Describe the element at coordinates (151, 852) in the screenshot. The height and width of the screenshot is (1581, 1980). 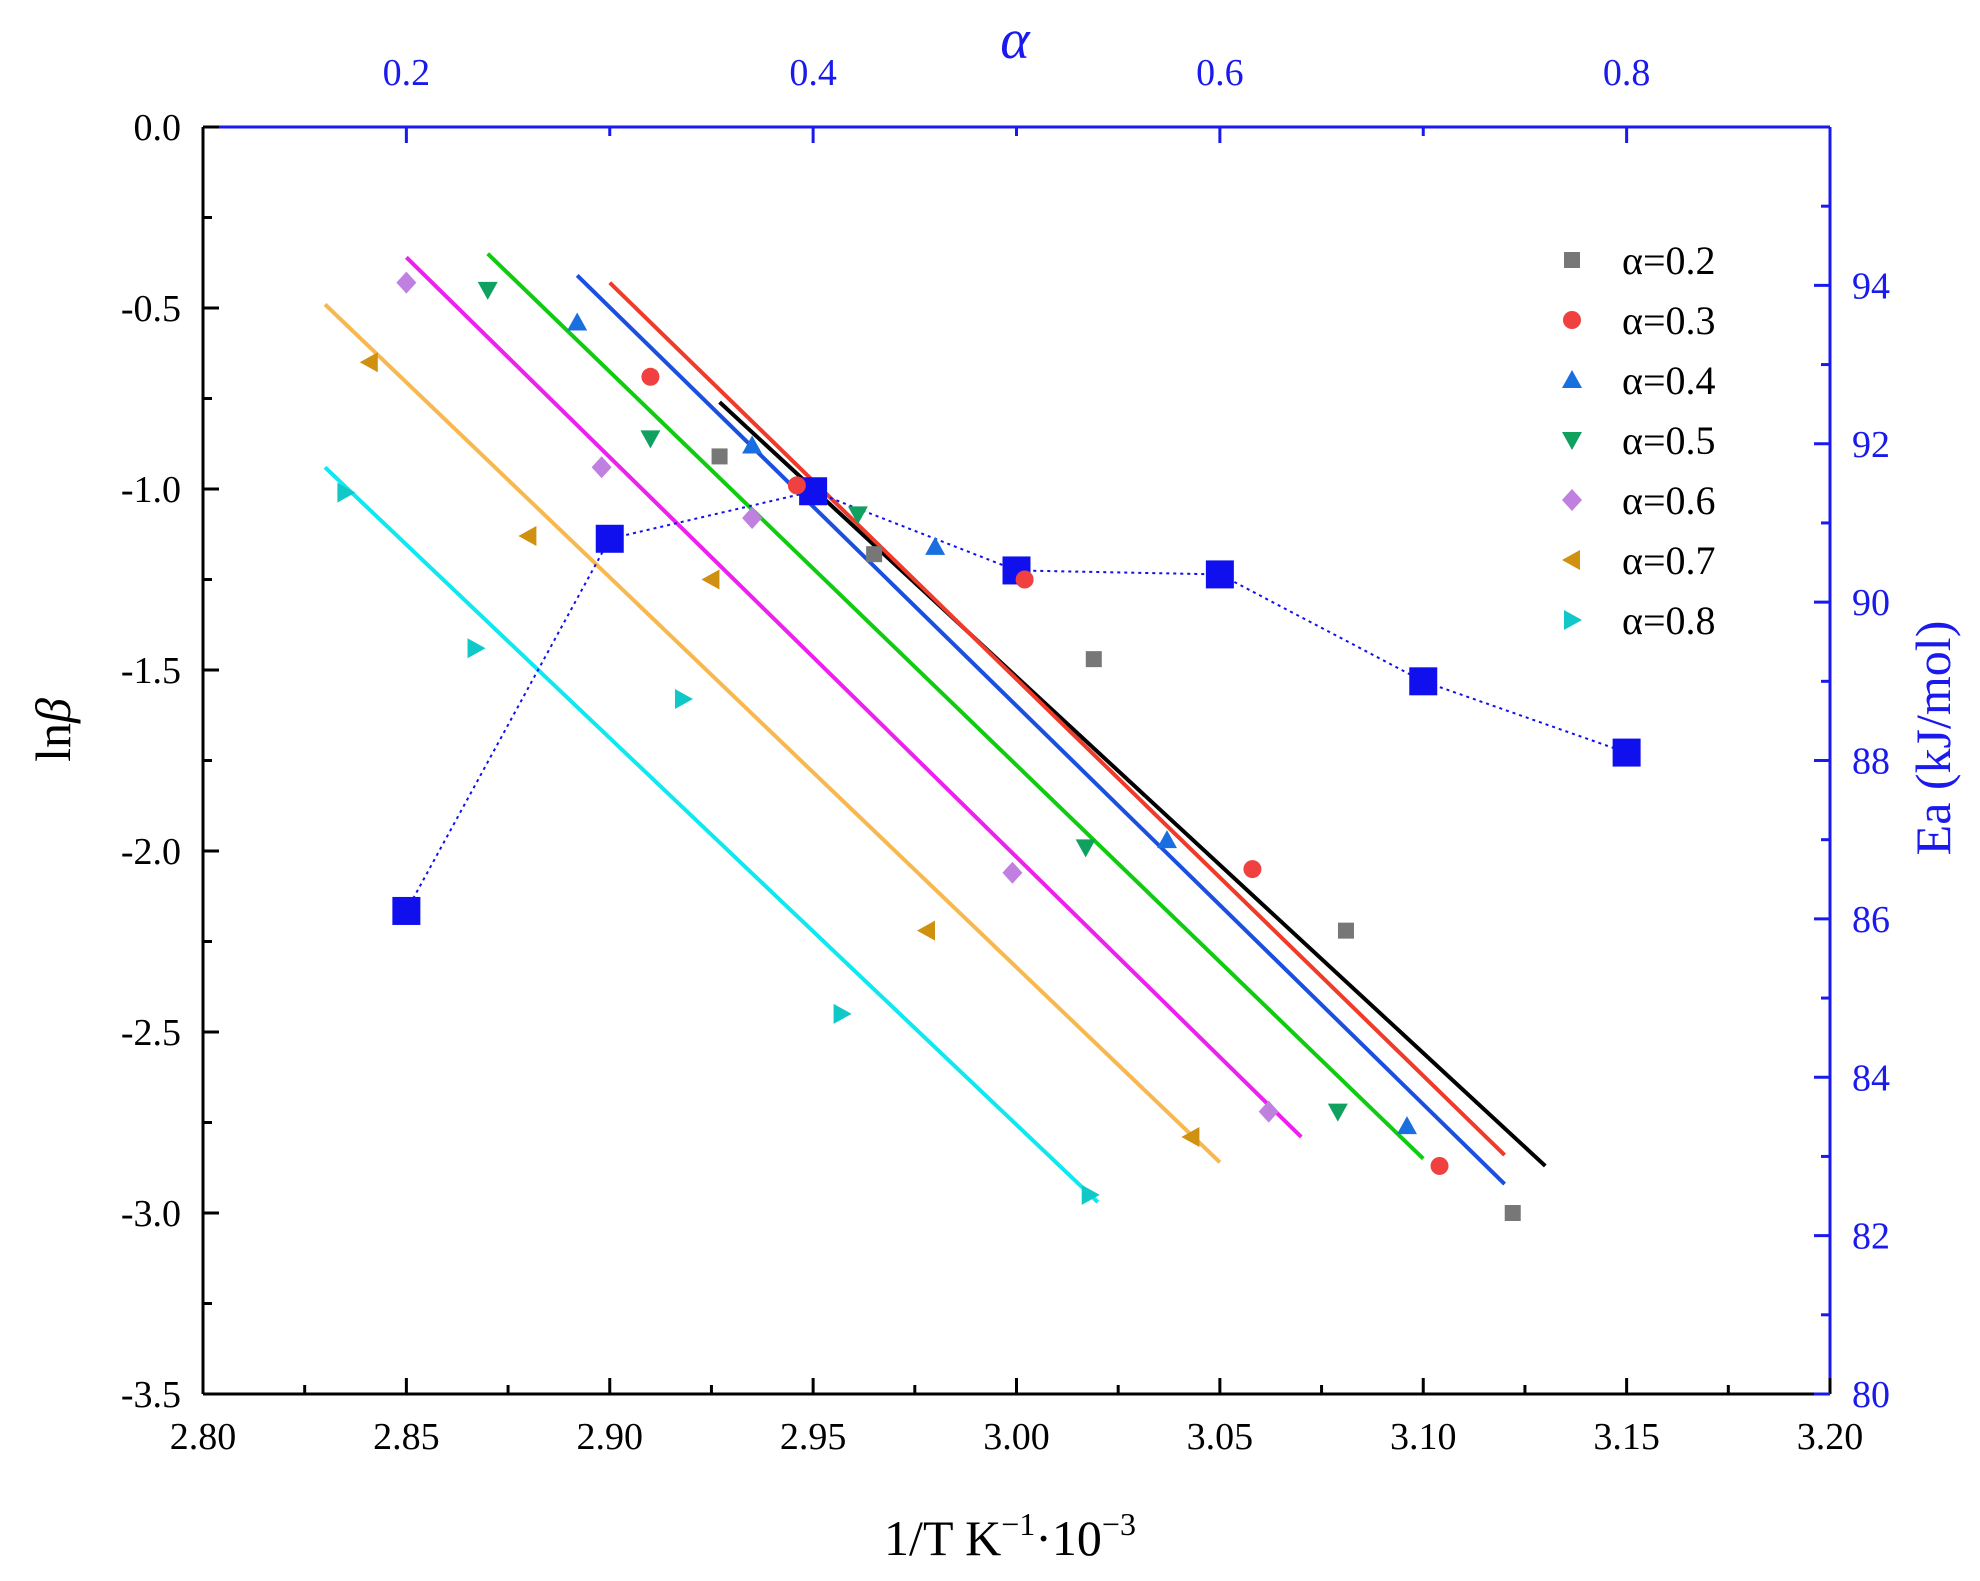
I see `y-tick-label-5: -2.0` at that location.